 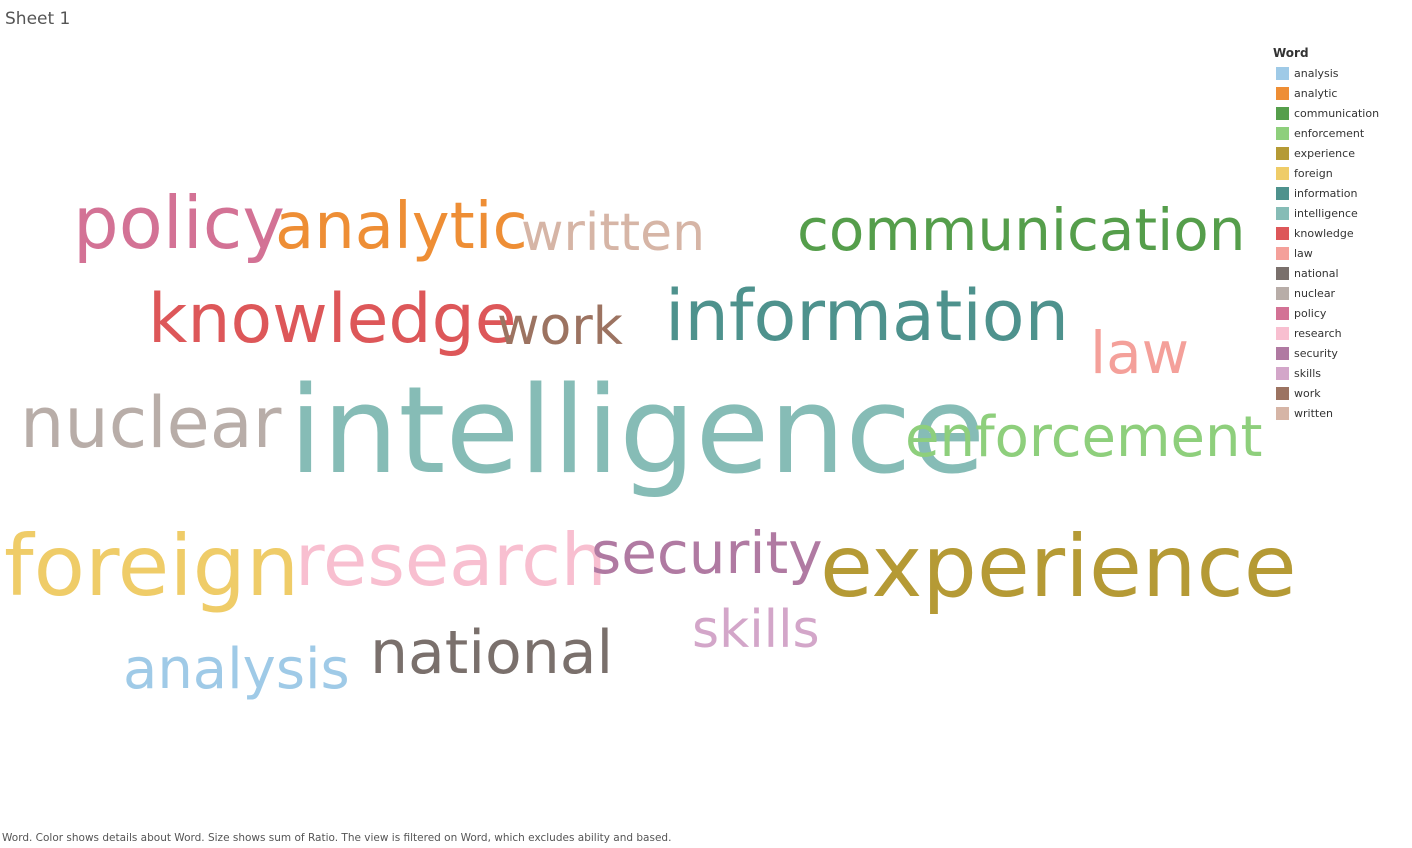 I want to click on word-analysis: analysis, so click(x=236, y=669).